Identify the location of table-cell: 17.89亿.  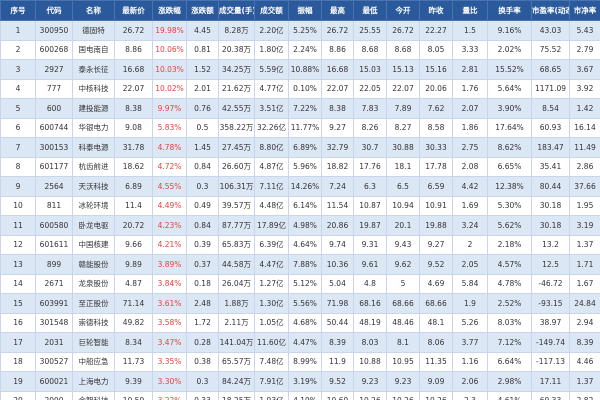
(271, 225).